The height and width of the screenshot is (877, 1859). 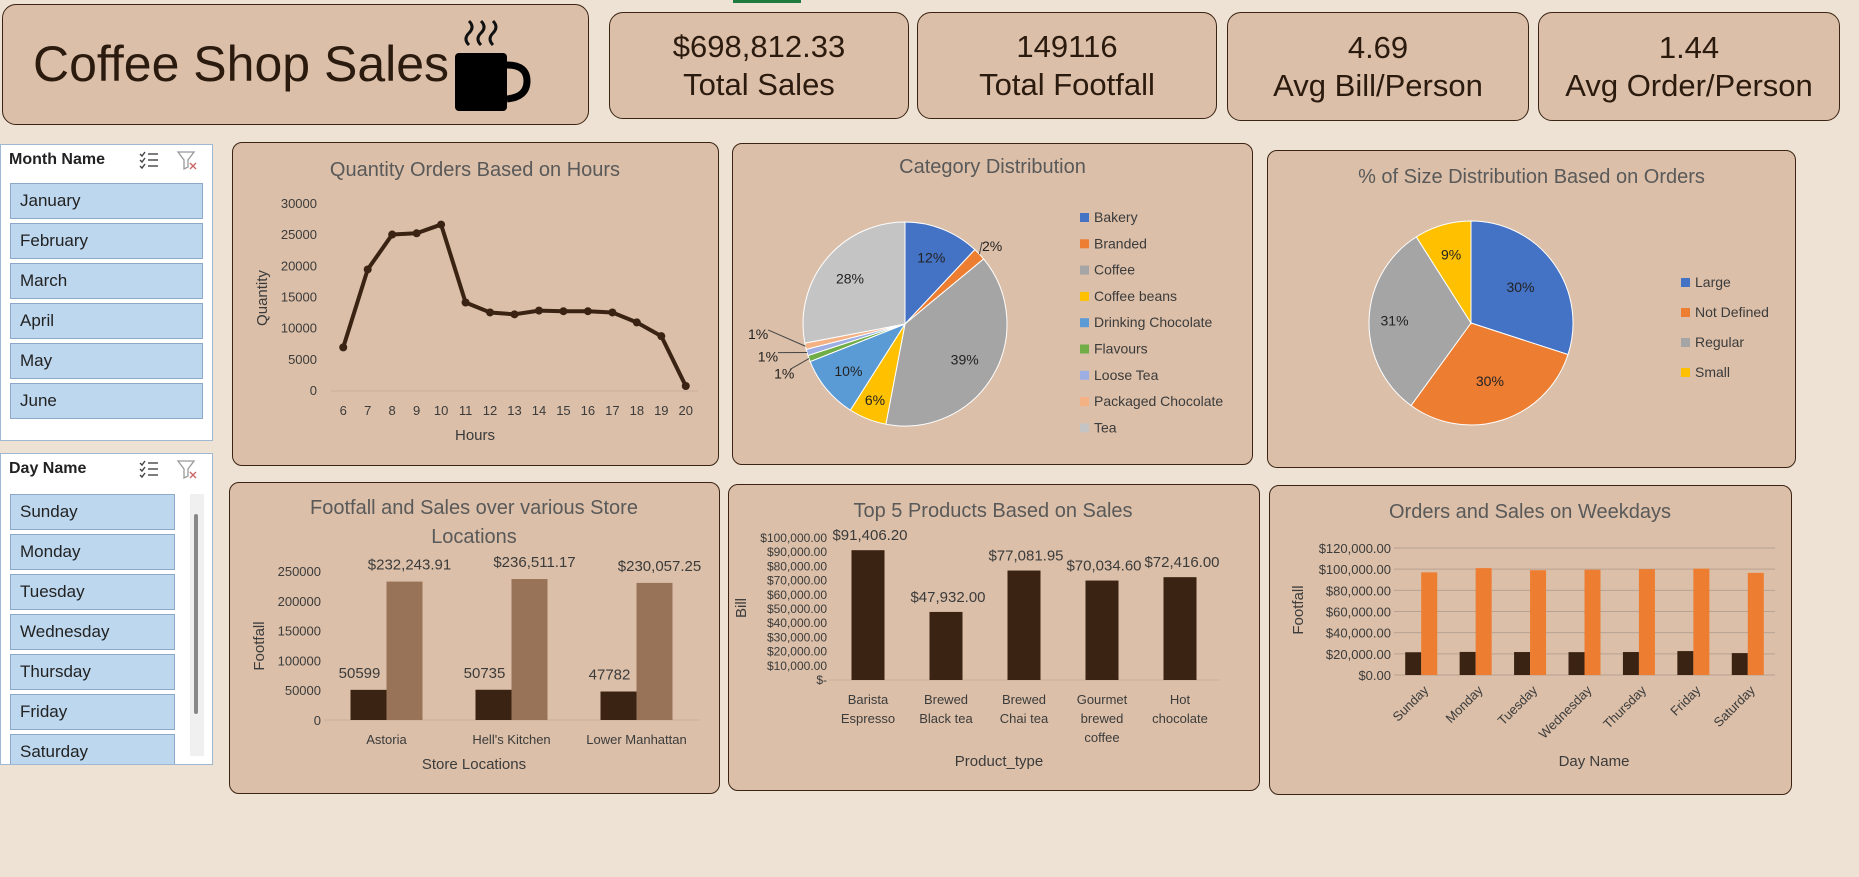 I want to click on y-tick-label: $30,000.00, so click(x=797, y=637).